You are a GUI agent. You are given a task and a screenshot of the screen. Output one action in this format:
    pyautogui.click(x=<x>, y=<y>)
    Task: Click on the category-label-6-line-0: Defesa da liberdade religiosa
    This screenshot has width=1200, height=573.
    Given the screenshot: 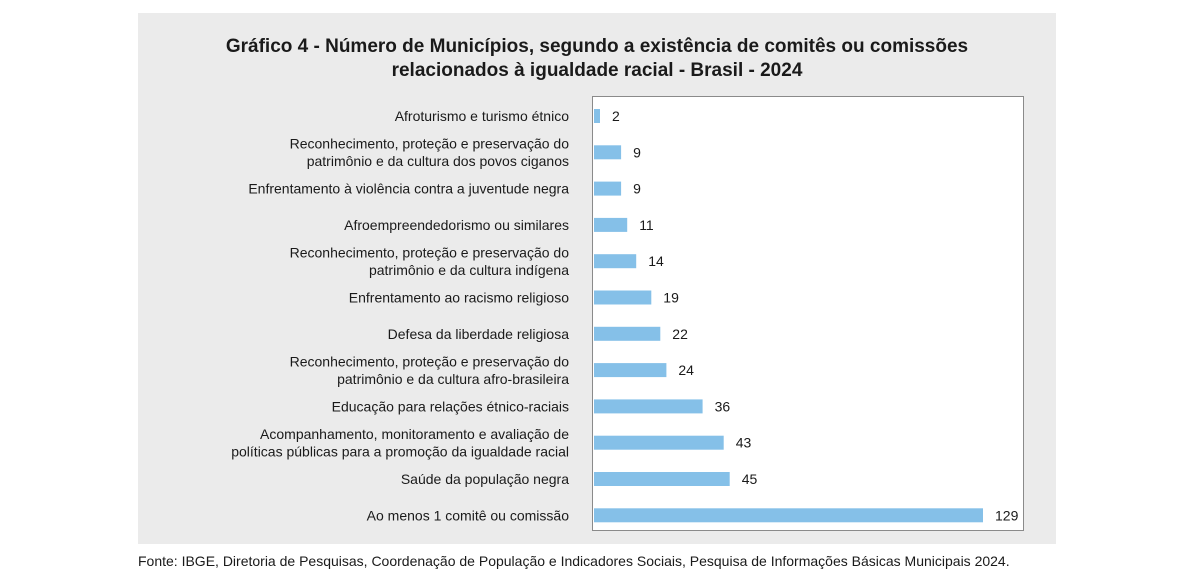 What is the action you would take?
    pyautogui.click(x=479, y=334)
    